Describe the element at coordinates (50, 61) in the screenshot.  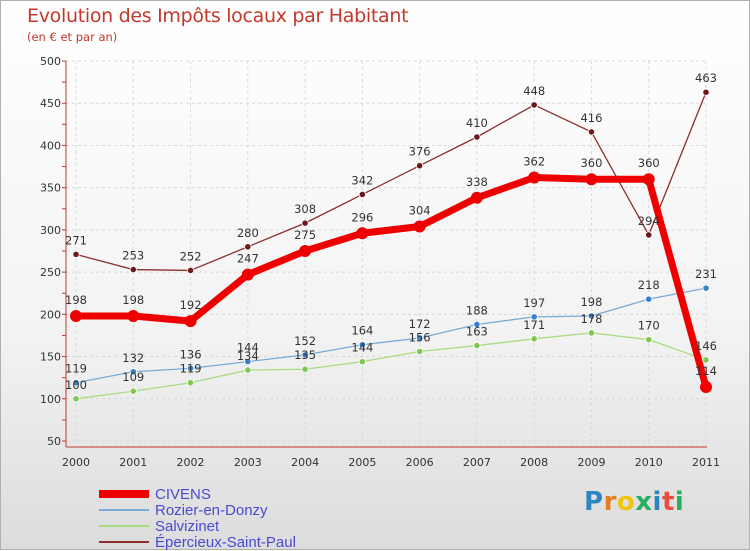
I see `y-tick-label: 500` at that location.